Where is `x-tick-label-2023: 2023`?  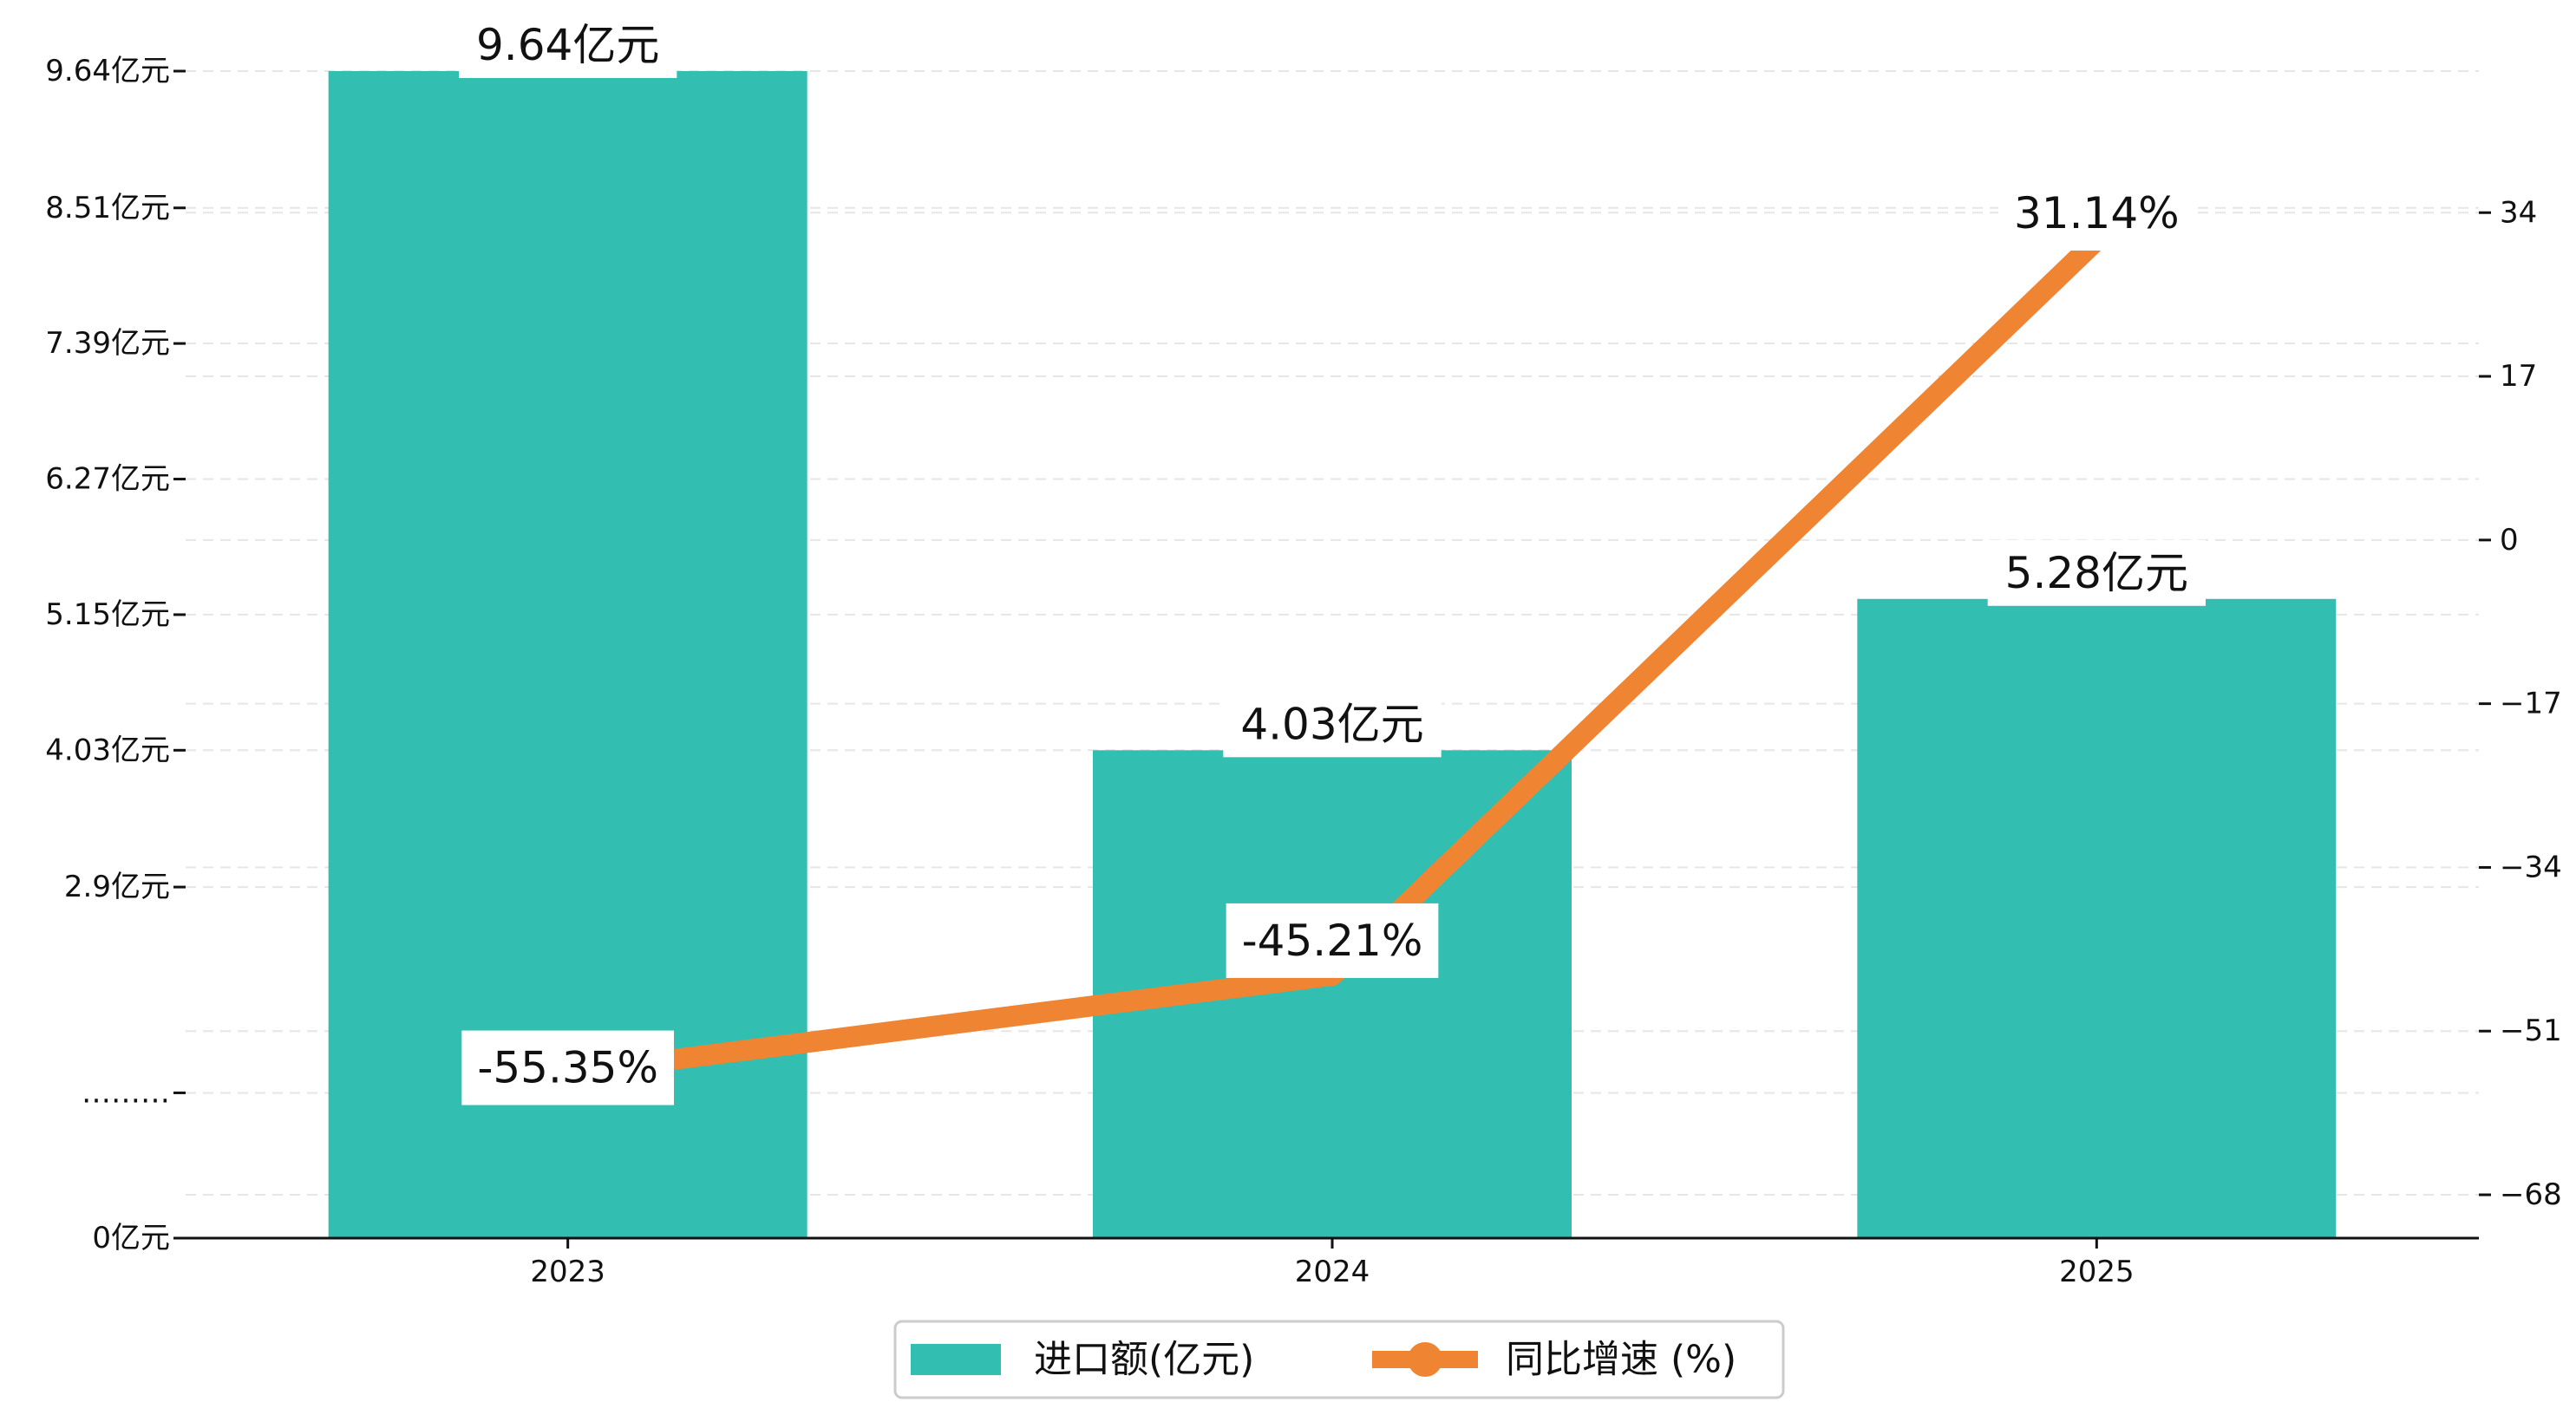 x-tick-label-2023: 2023 is located at coordinates (567, 1272).